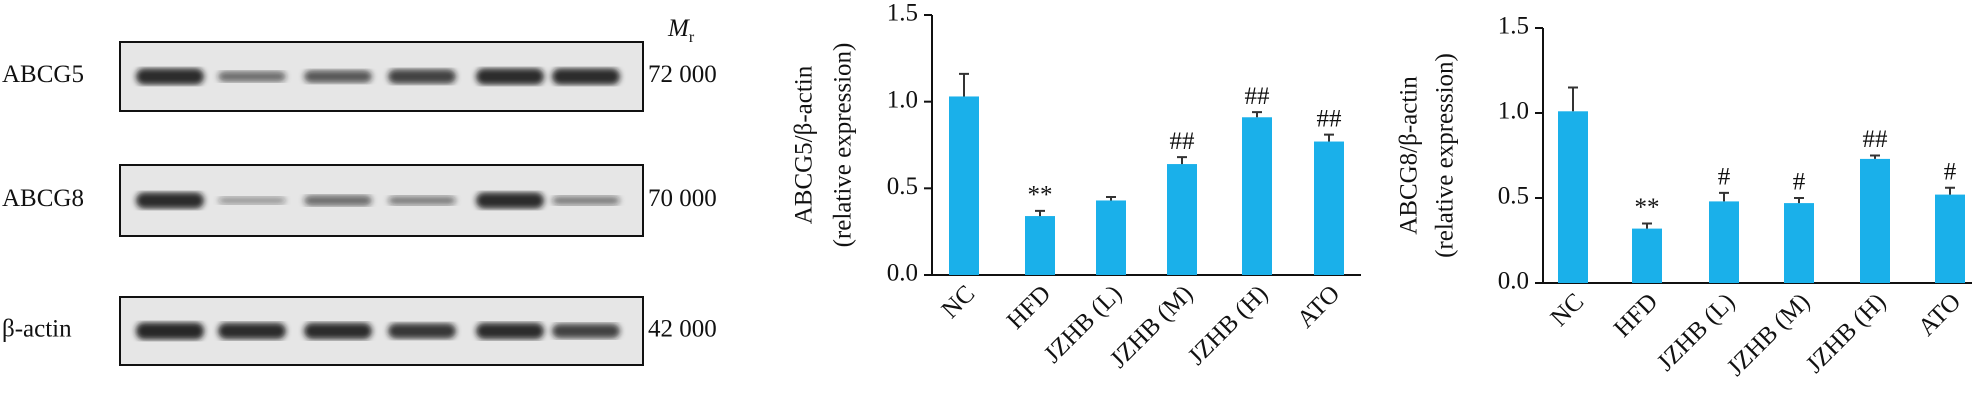 The width and height of the screenshot is (1976, 405). Describe the element at coordinates (43, 198) in the screenshot. I see `row-label: ABCG8` at that location.